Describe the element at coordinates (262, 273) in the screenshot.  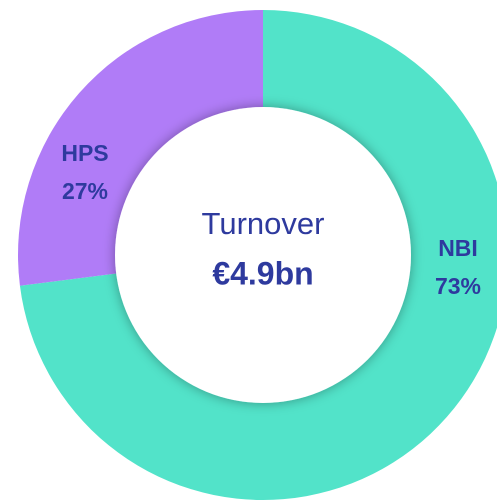
I see `center-value: €4.9bn` at that location.